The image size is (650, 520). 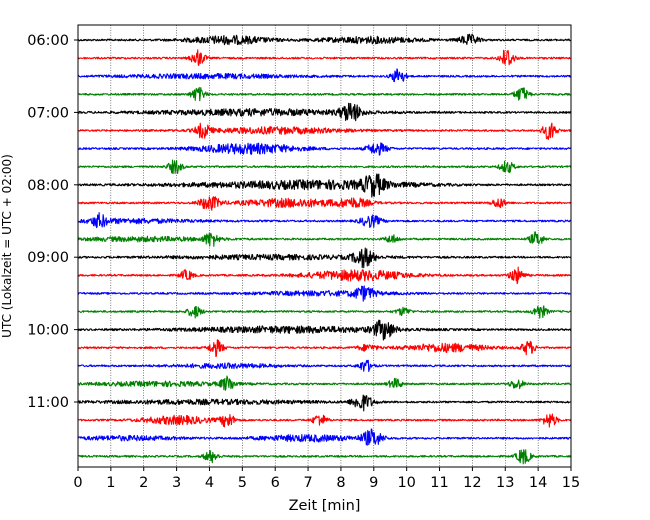 I want to click on x-axis-ticks: 0 1 2 3 4 5 6 7 8 9 10 11 12 13 14 15, so click(x=326, y=479).